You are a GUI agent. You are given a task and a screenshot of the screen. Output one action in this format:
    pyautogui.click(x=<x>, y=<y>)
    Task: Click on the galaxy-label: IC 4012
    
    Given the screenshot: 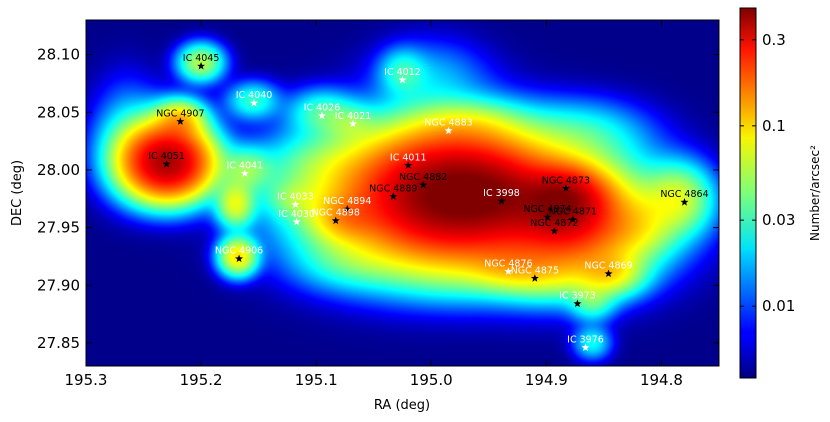 What is the action you would take?
    pyautogui.click(x=402, y=72)
    